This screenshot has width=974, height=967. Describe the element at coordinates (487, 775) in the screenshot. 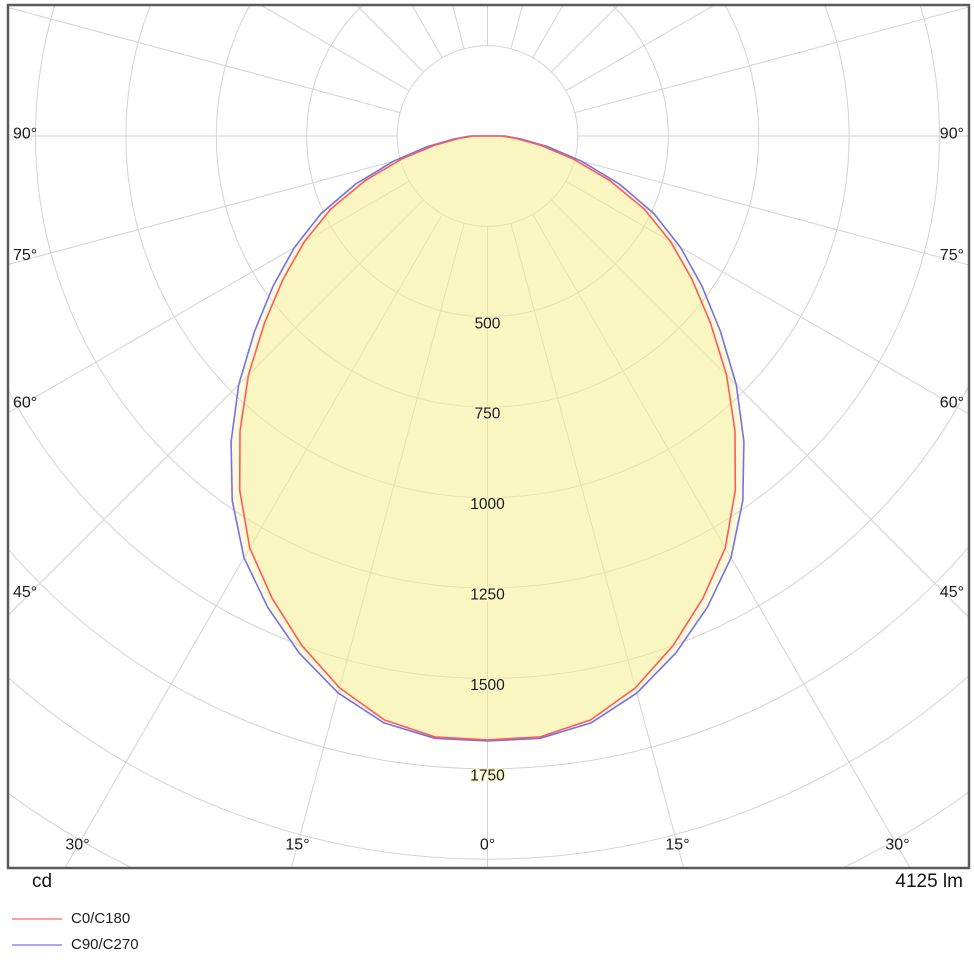

I see `ring-value-label: 1750` at that location.